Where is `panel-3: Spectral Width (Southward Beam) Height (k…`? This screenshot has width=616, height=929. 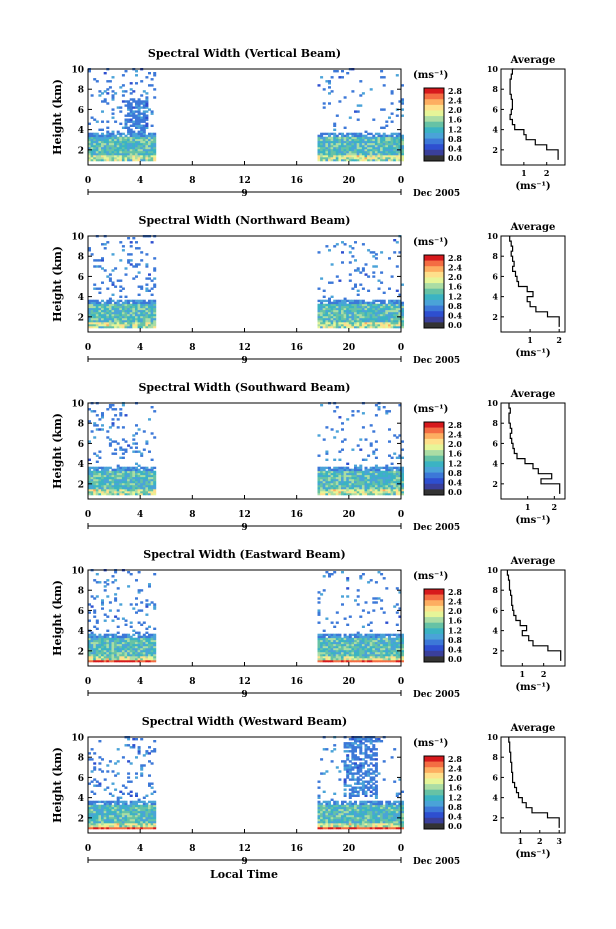
panel-3: Spectral Width (Southward Beam) Height (k… is located at coordinates (308, 457).